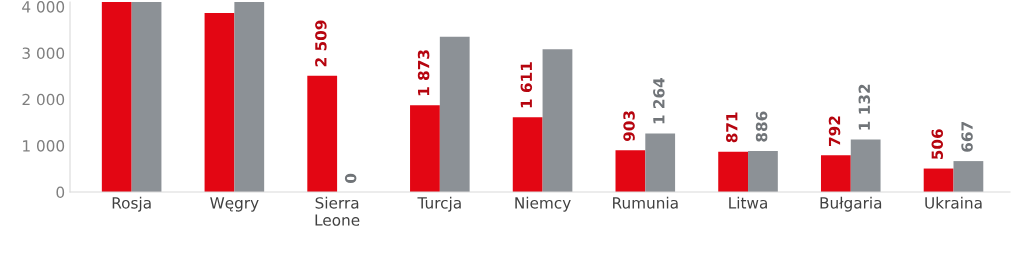 The width and height of the screenshot is (1024, 269). I want to click on data-label: 667, so click(967, 137).